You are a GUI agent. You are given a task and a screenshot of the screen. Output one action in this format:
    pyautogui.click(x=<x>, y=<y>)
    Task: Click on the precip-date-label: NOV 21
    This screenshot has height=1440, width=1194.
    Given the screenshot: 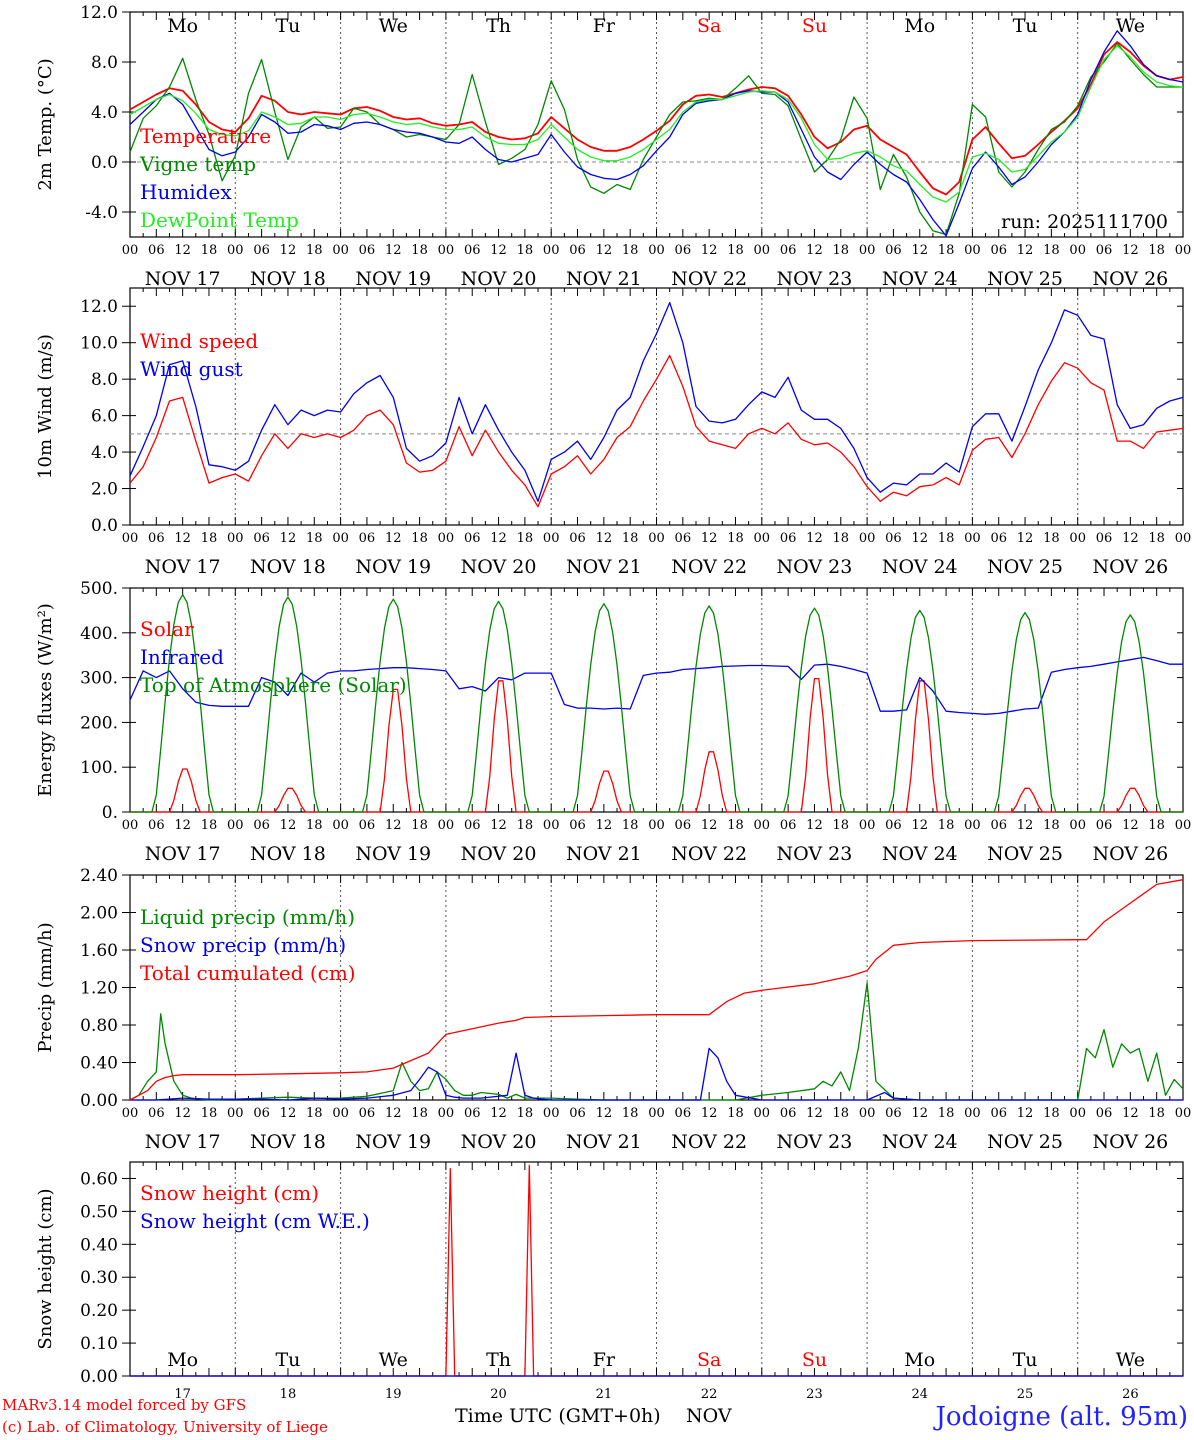 What is the action you would take?
    pyautogui.click(x=604, y=1142)
    